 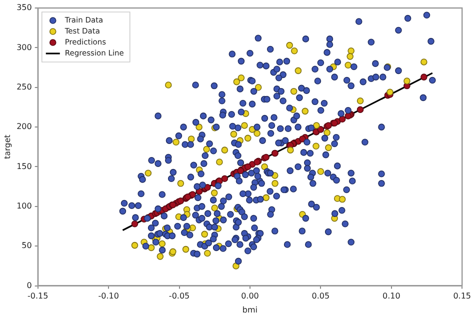 What do you see at coordinates (462, 296) in the screenshot?
I see `x-tick-label: 0.15` at bounding box center [462, 296].